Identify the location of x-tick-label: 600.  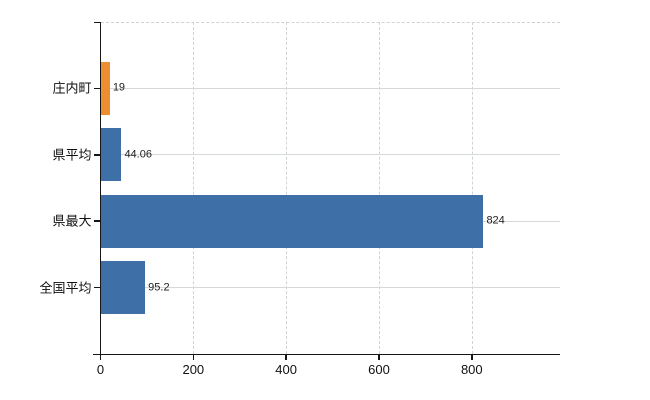
(379, 369).